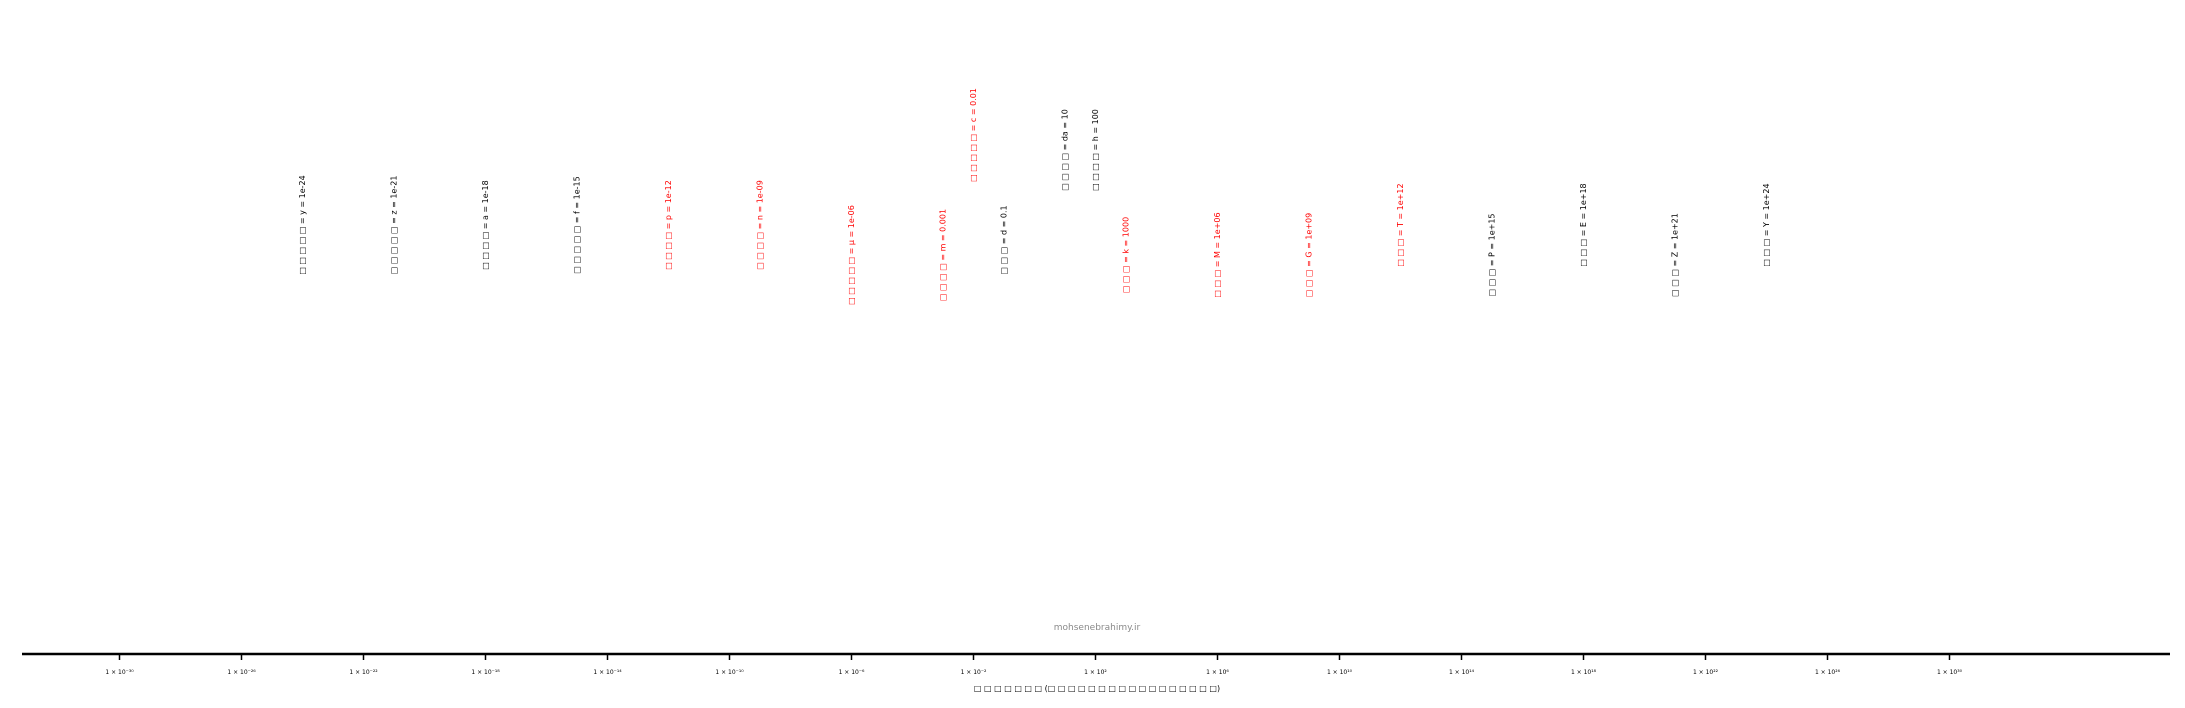 Image resolution: width=2185 pixels, height=708 pixels. I want to click on x-tick-label: 1 × 10³⁰, so click(1950, 672).